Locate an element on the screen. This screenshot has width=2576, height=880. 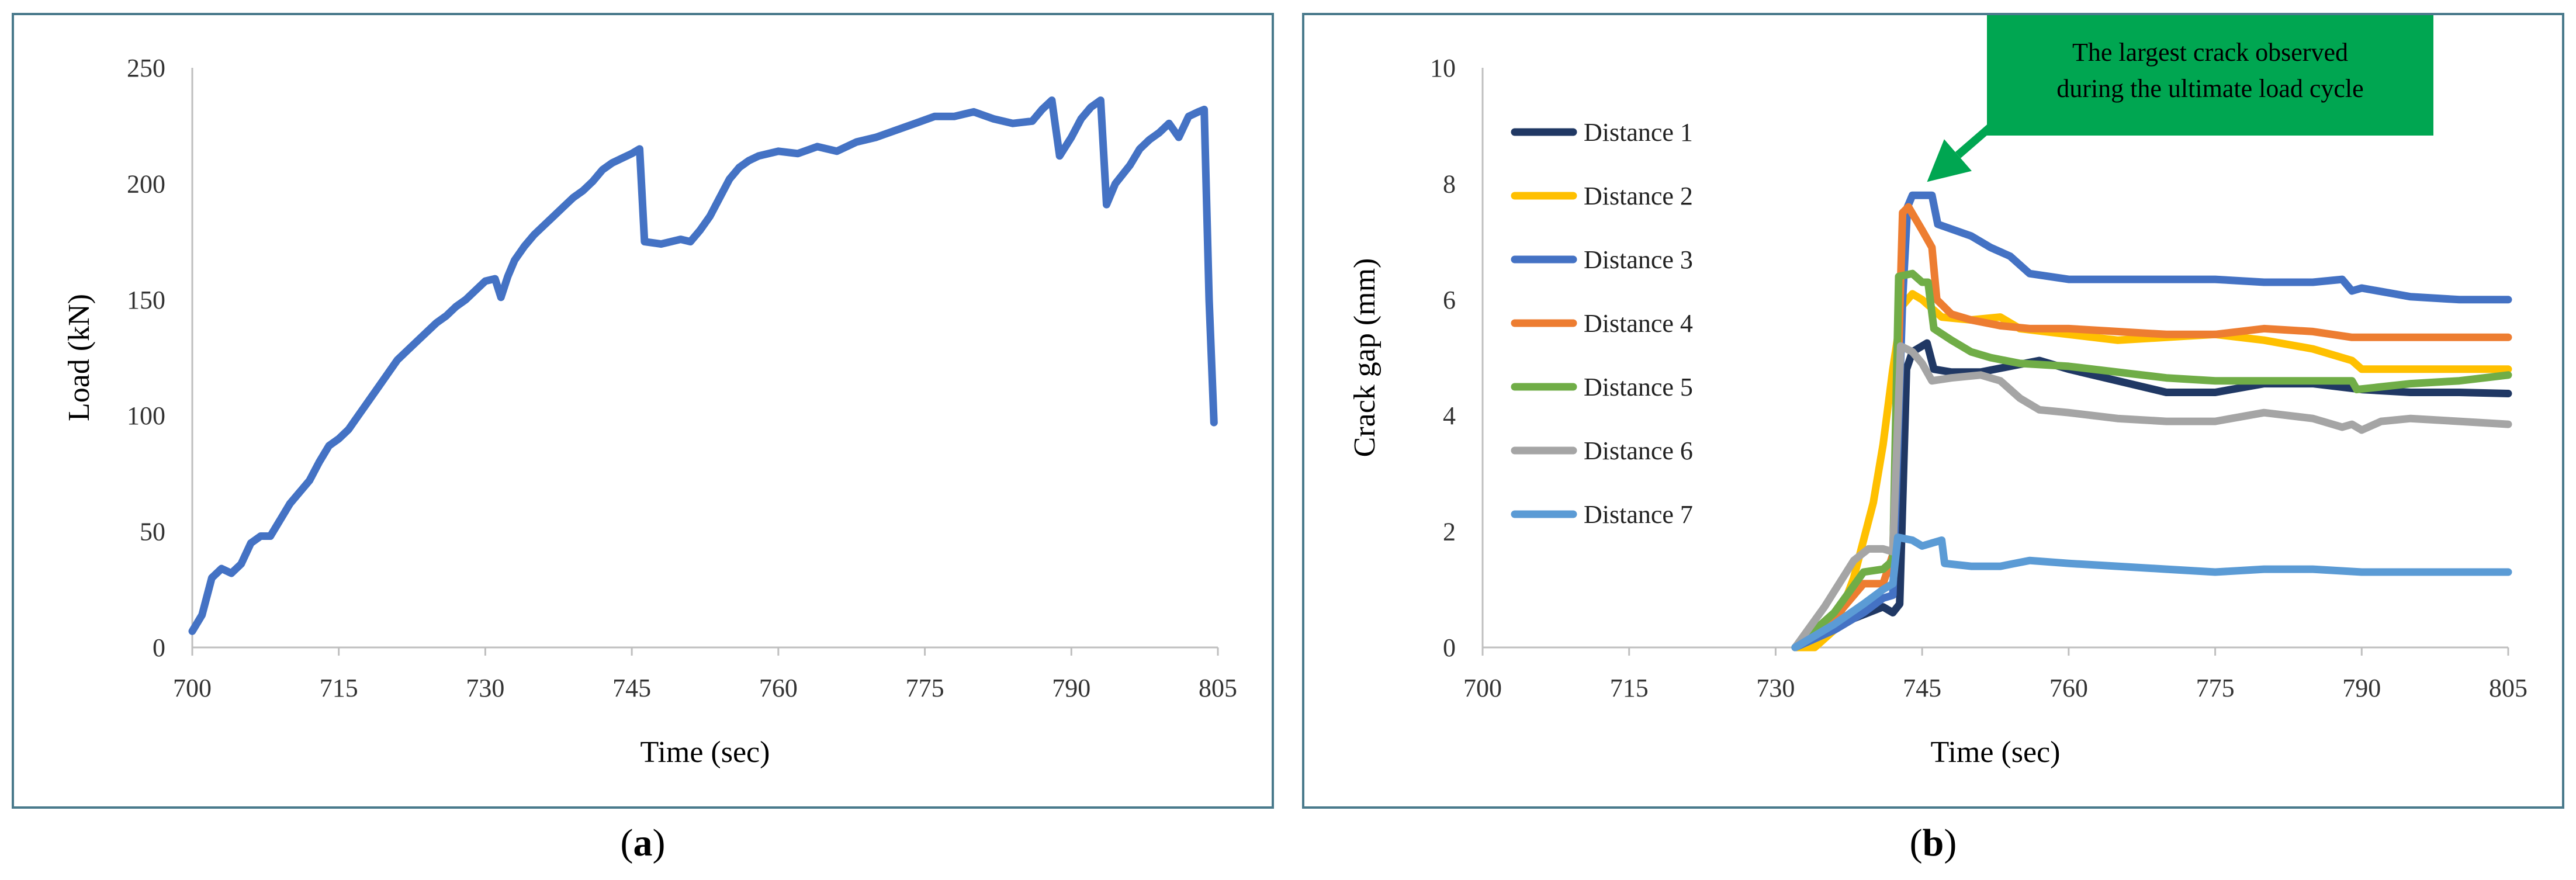
chart-a-y-axis-label: Load (kN) is located at coordinates (79, 357).